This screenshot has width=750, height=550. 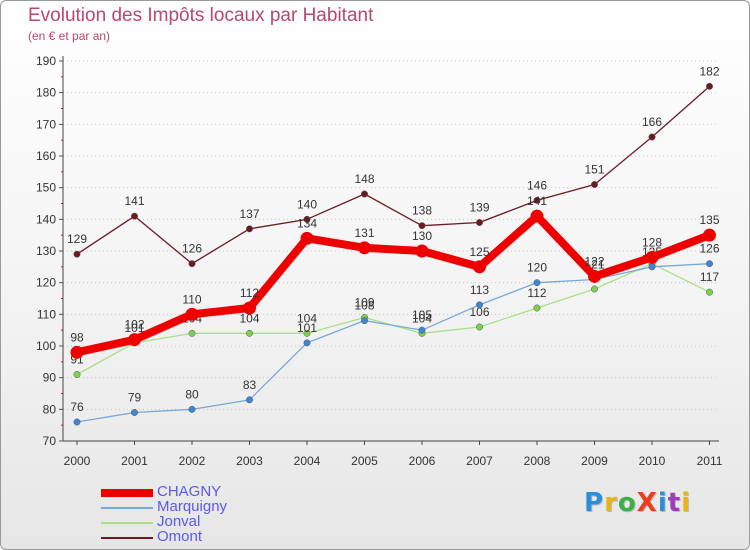 I want to click on data-label-omont: 138, so click(x=422, y=211).